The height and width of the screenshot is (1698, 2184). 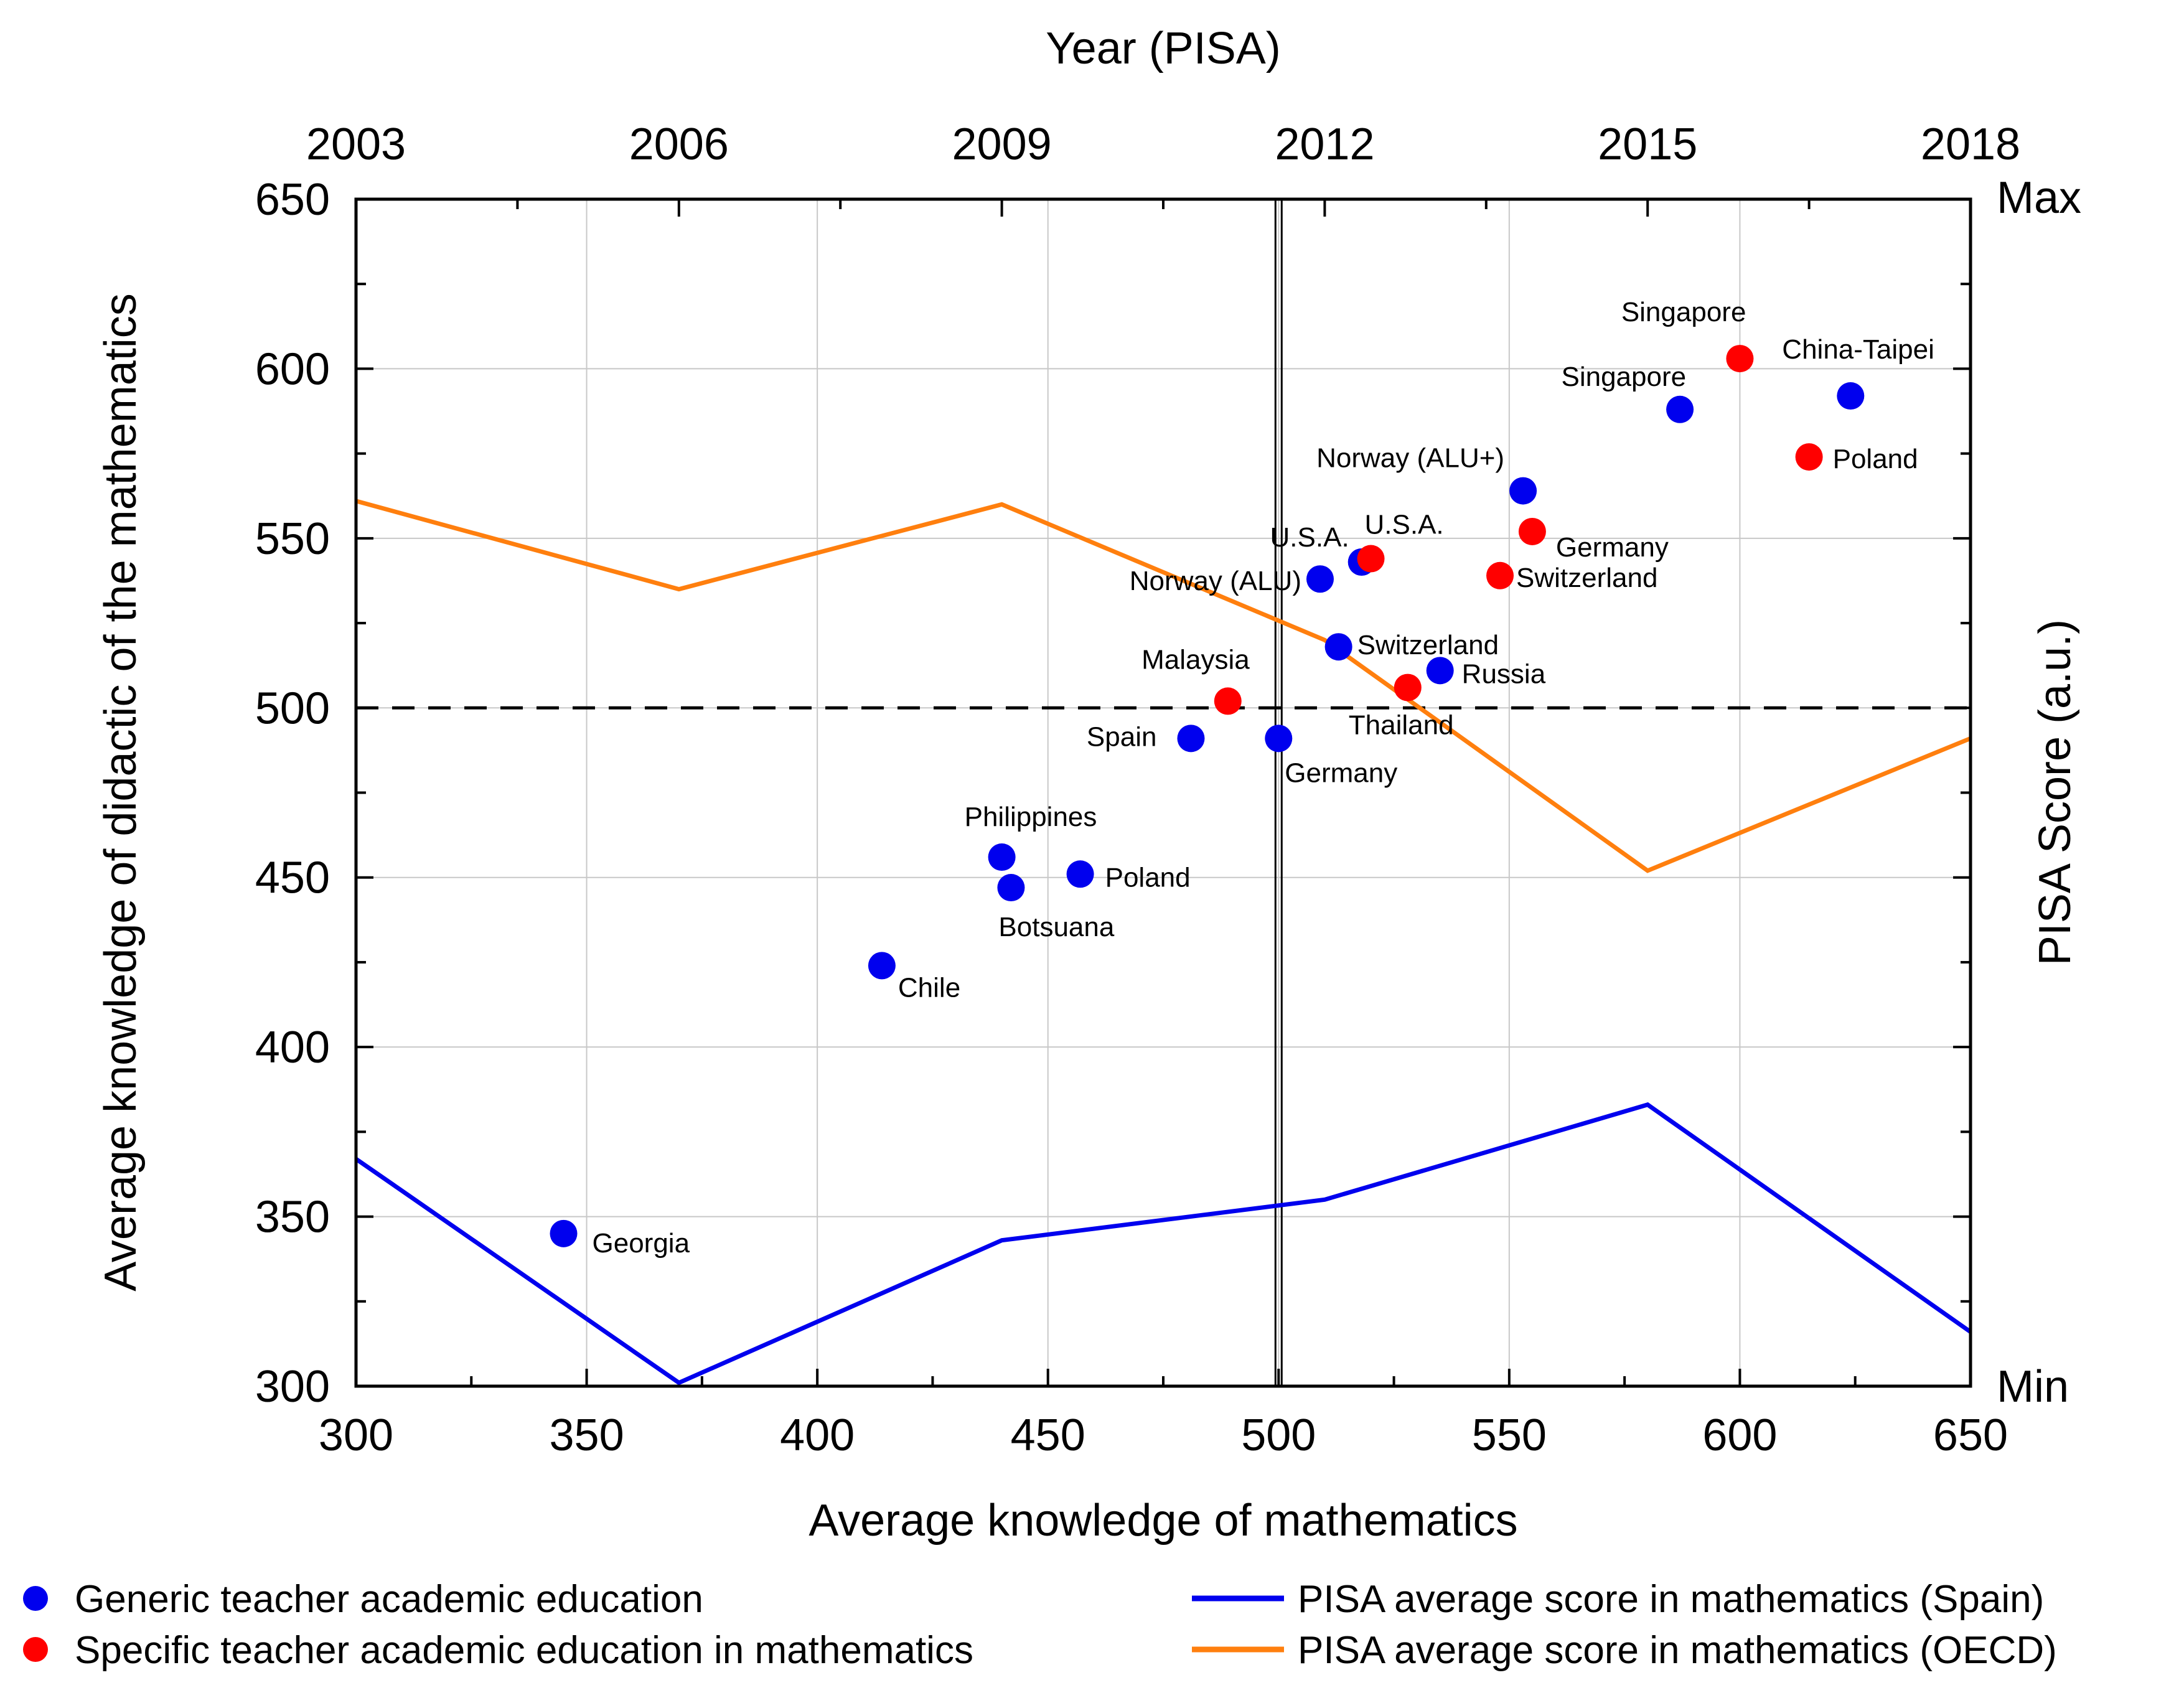 What do you see at coordinates (1647, 144) in the screenshot?
I see `x2-tick-label: 2015` at bounding box center [1647, 144].